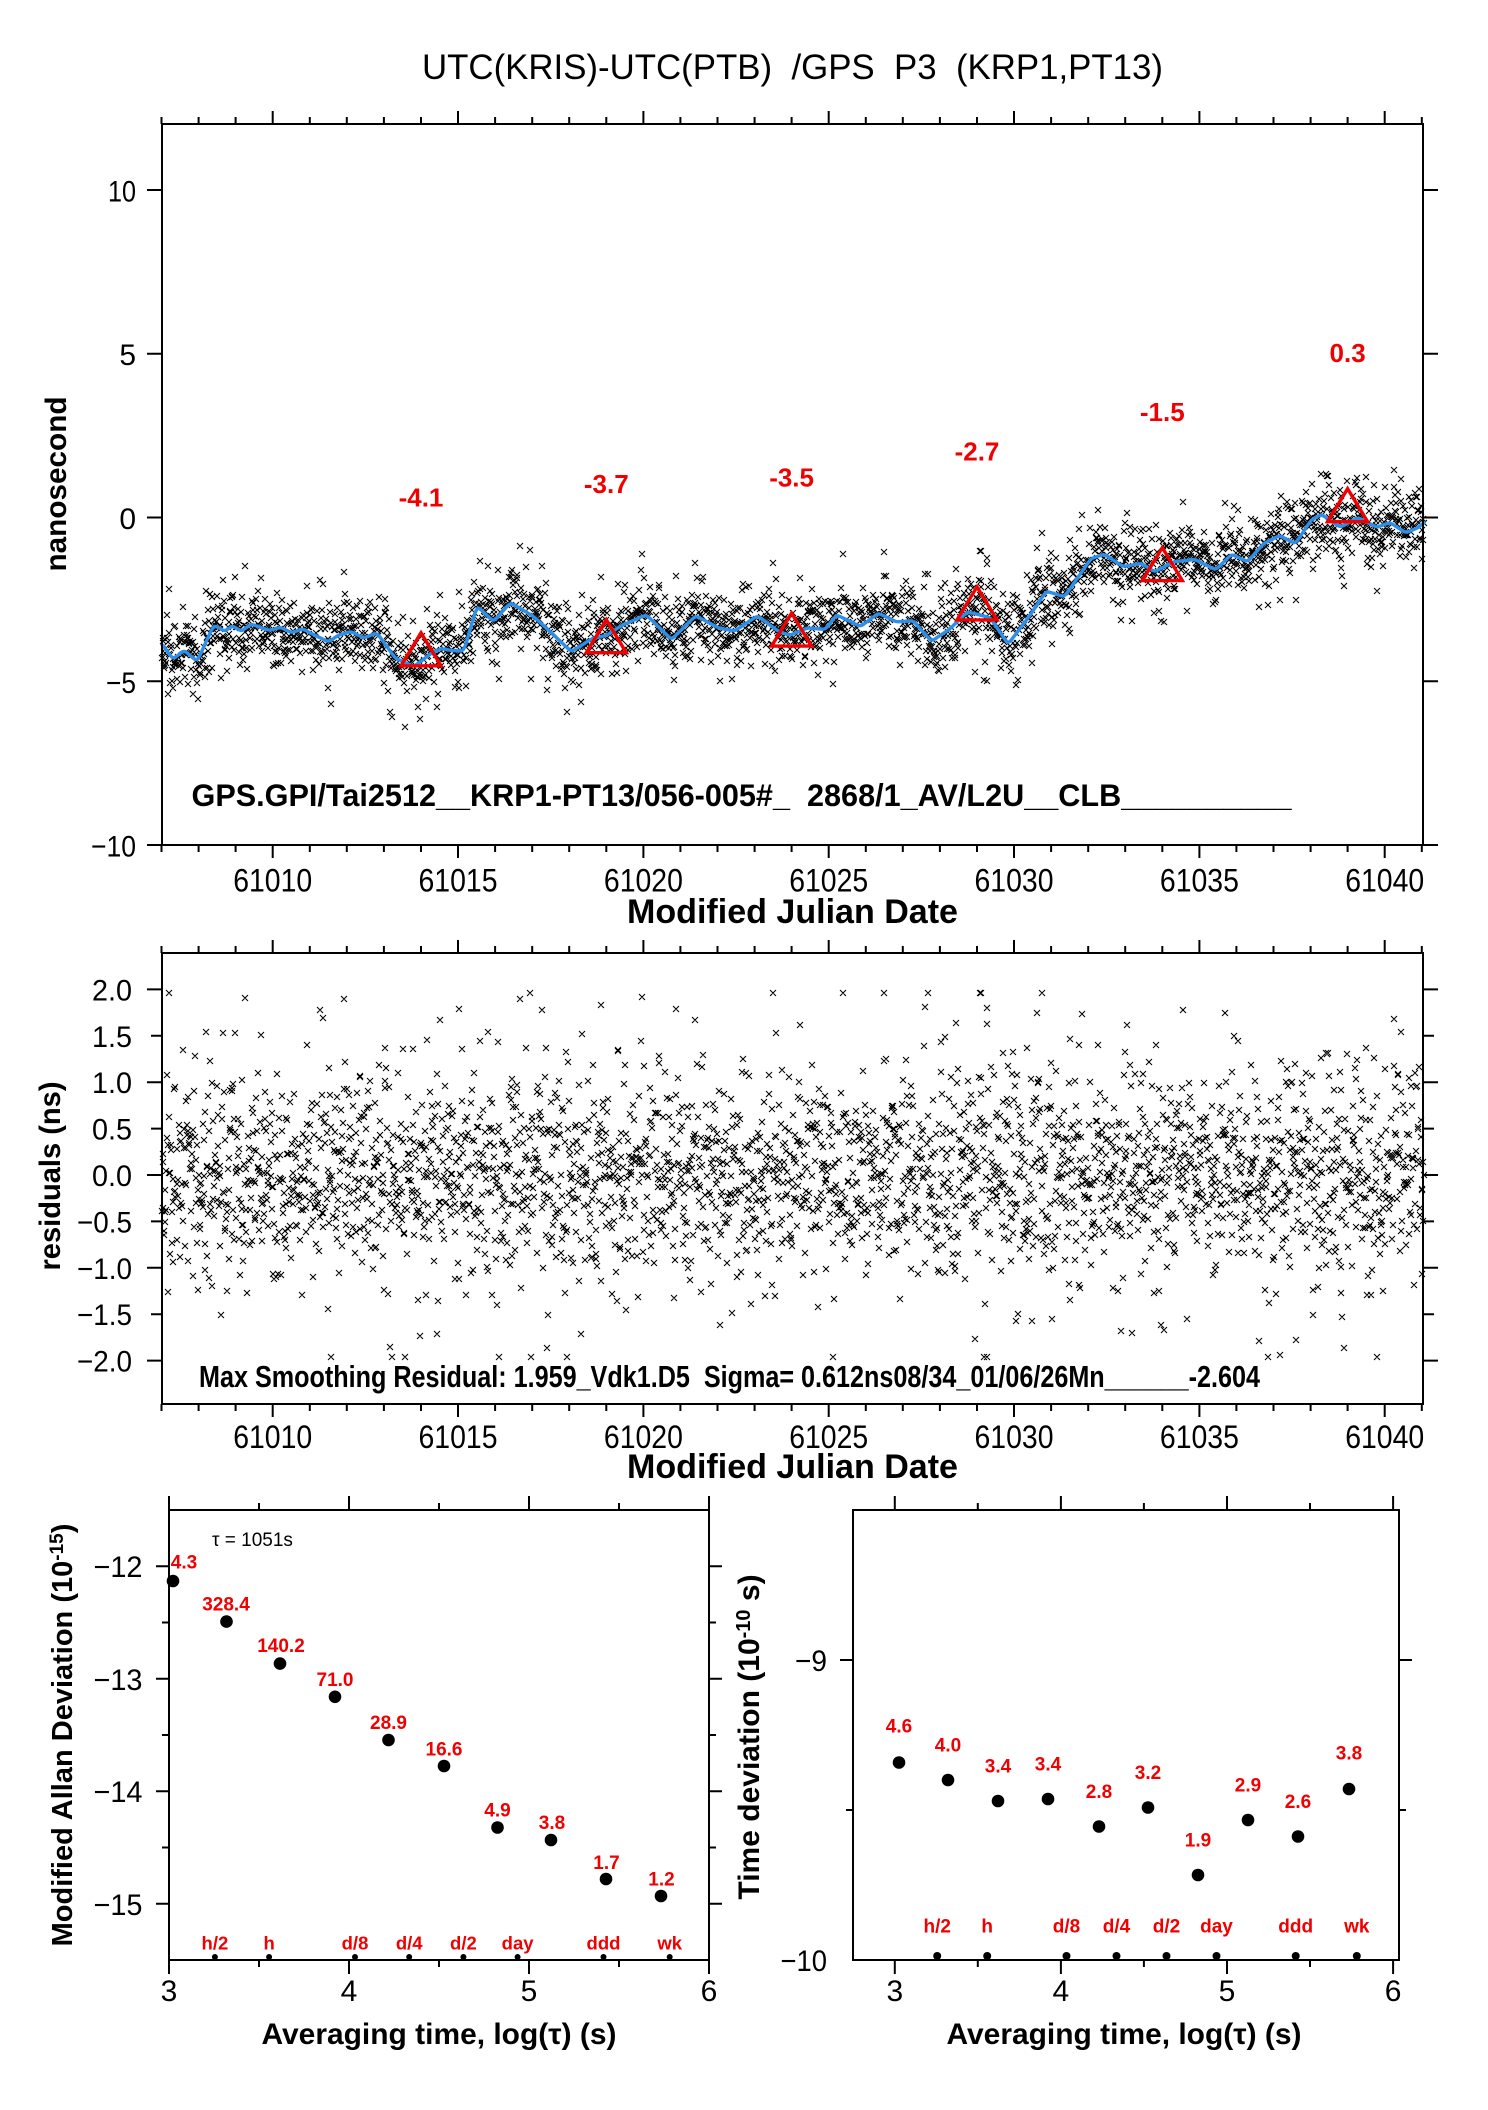 The width and height of the screenshot is (1488, 2110). I want to click on svg-text:UTC(KRIS)-UTC(PTB) /GPS P3: UTC(KRIS)-UTC(PTB) /GPS P3 (KRP1,PT13), so click(792, 67).